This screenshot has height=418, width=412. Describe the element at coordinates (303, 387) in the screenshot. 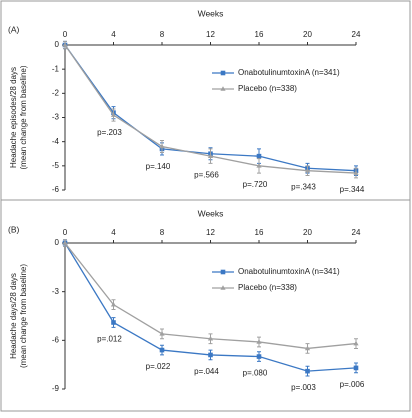

I see `p-value: p=.003` at that location.